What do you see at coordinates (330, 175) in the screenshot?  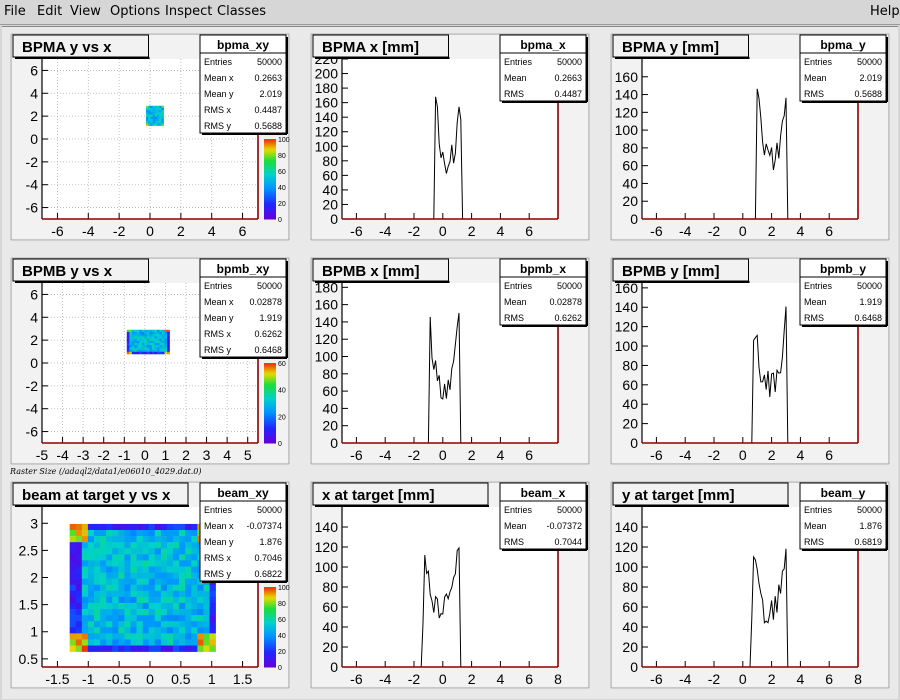 I see `y-tick-label: 60` at bounding box center [330, 175].